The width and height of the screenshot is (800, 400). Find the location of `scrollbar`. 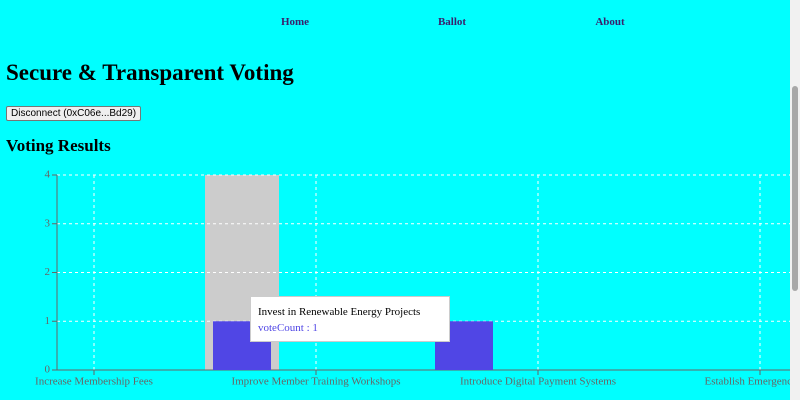

scrollbar is located at coordinates (795, 200).